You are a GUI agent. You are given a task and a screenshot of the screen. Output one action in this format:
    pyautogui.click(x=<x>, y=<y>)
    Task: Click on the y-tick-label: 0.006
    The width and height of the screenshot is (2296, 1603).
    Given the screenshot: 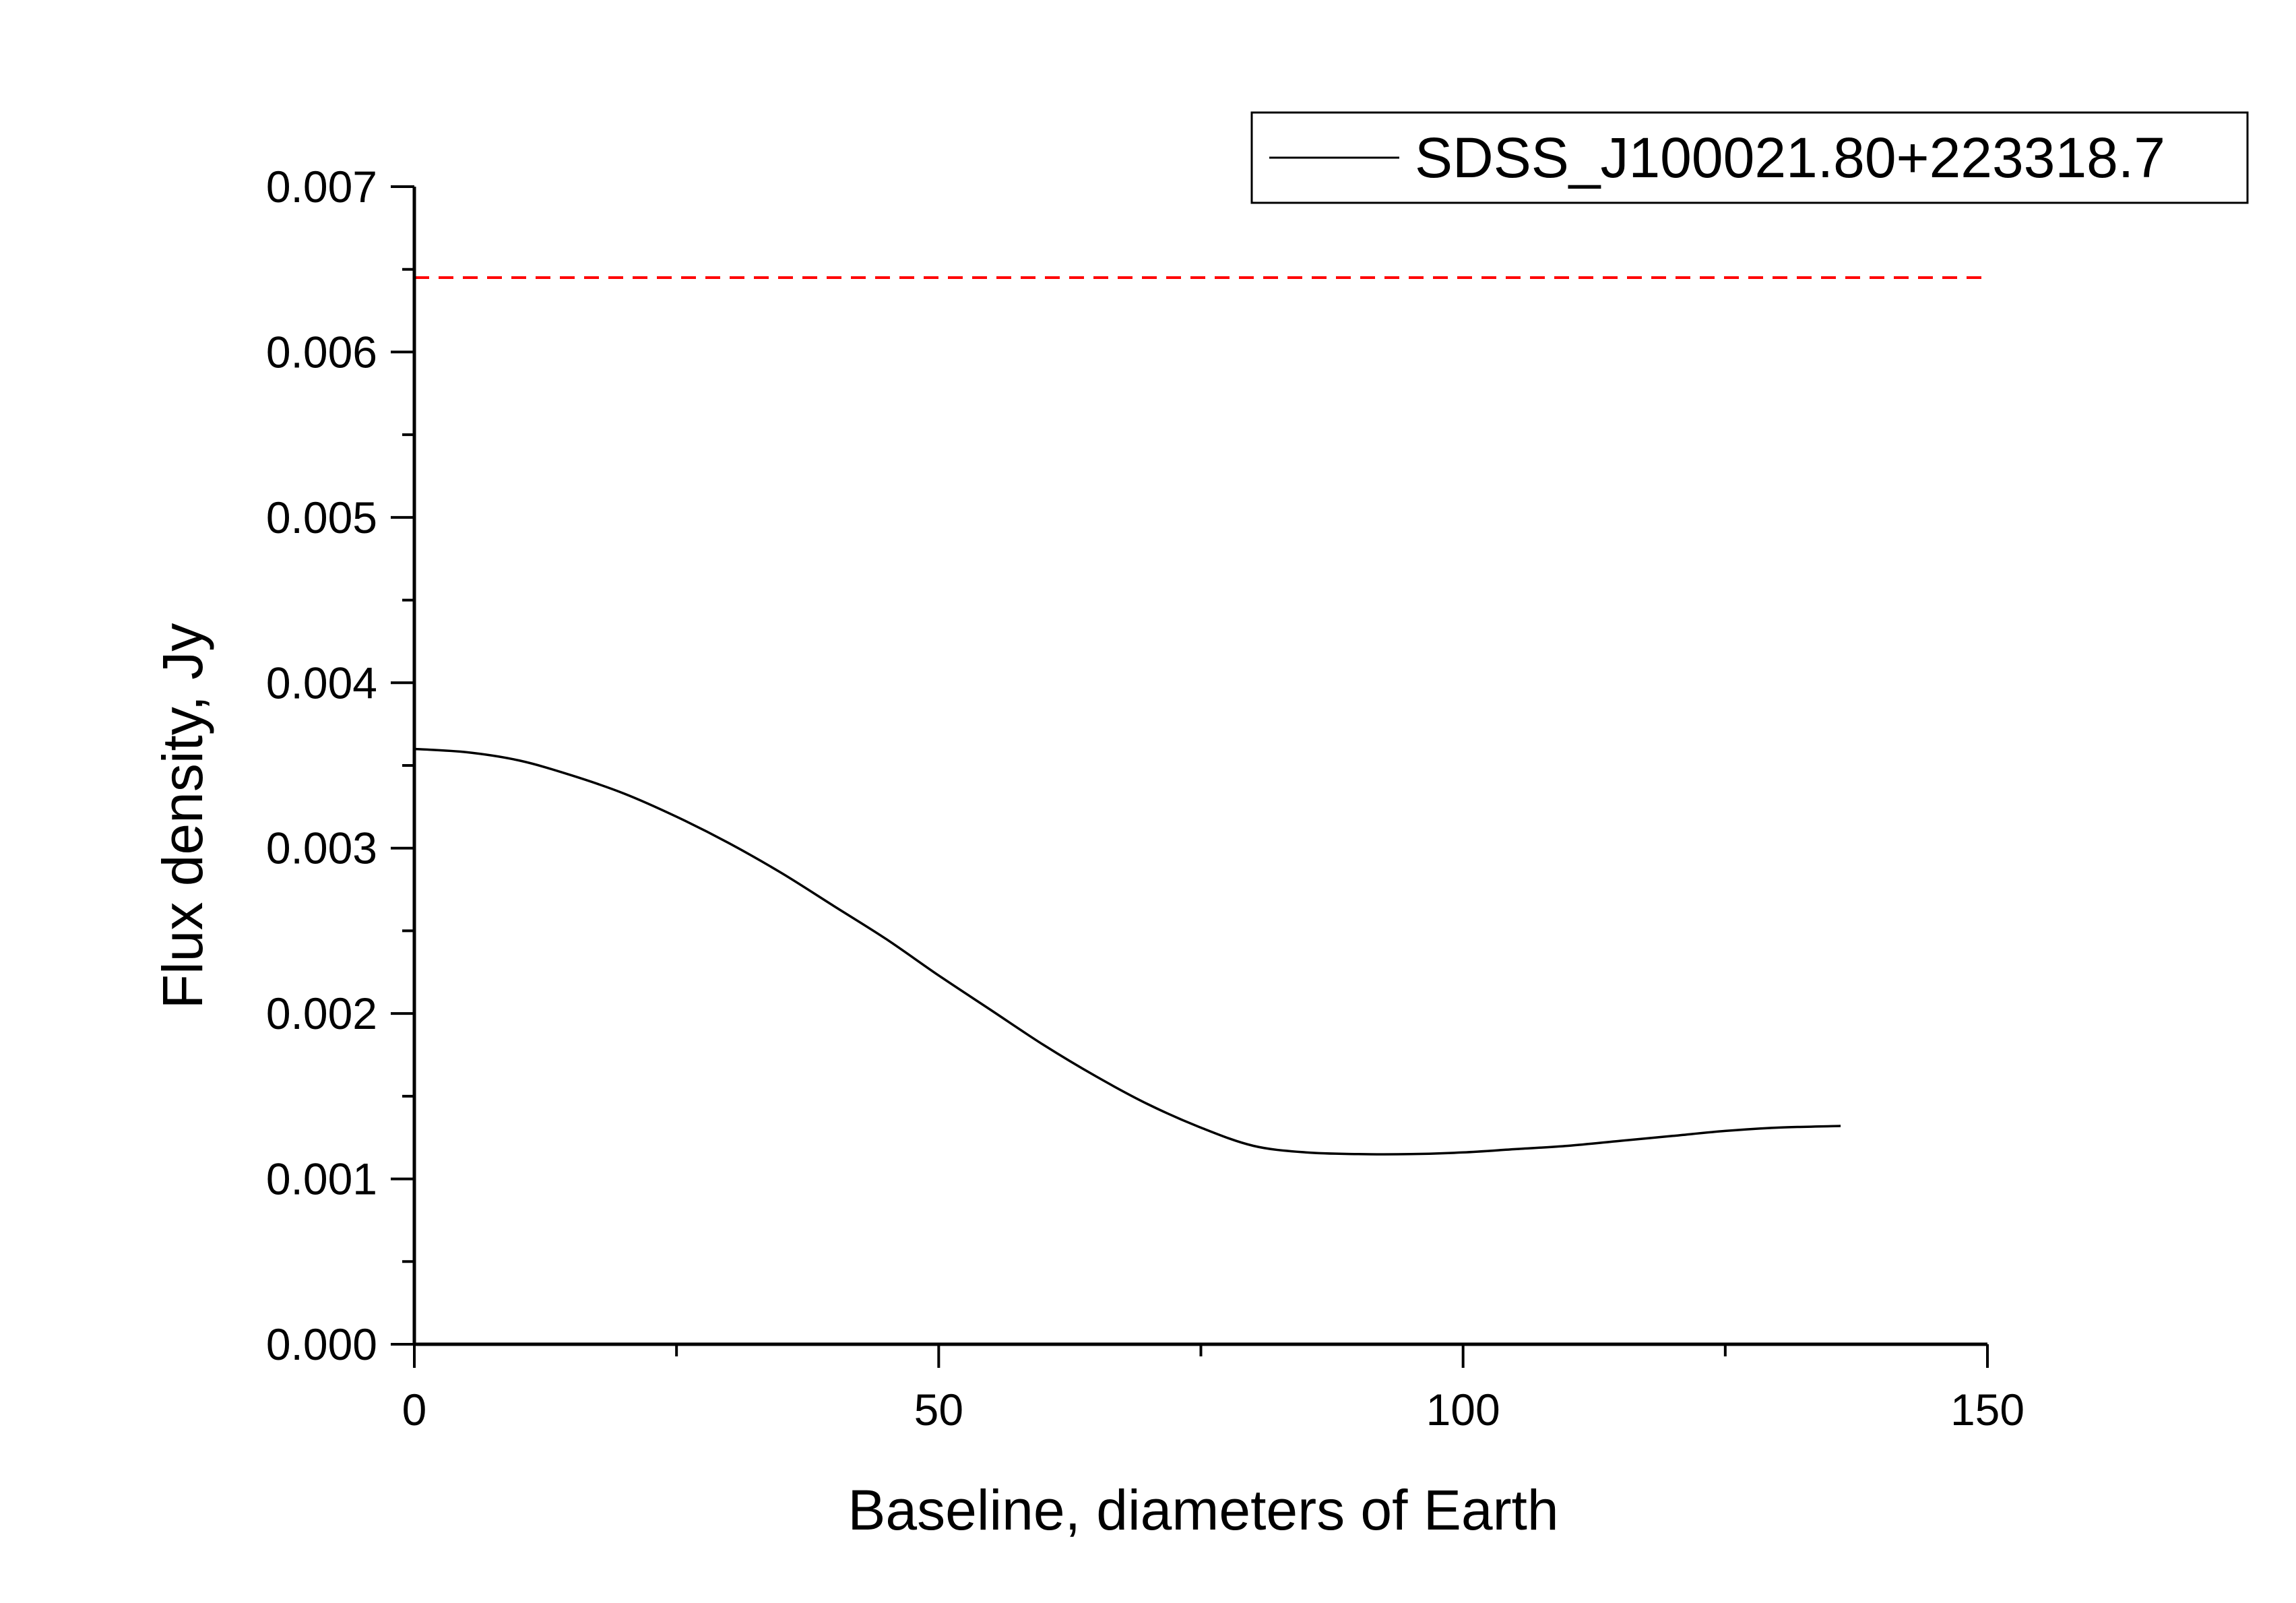 What is the action you would take?
    pyautogui.click(x=321, y=352)
    